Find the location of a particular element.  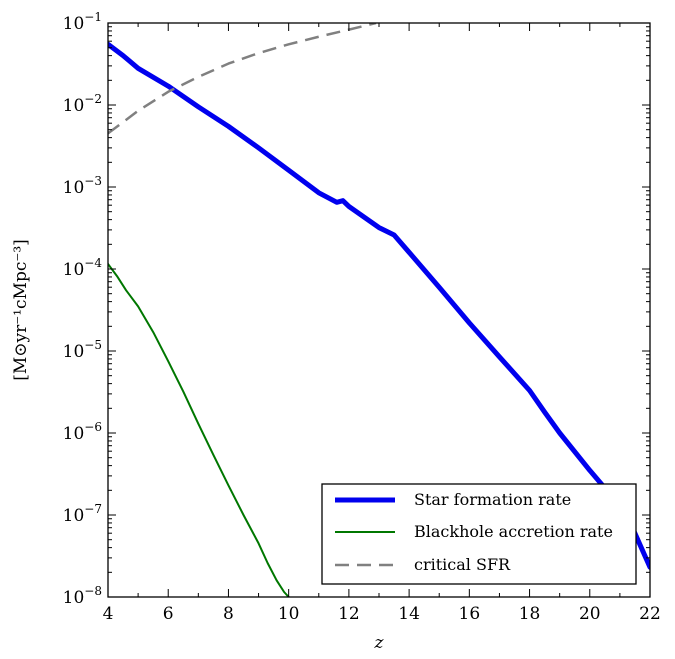

series-line-blackhole-accretion-rate is located at coordinates (199, 430).